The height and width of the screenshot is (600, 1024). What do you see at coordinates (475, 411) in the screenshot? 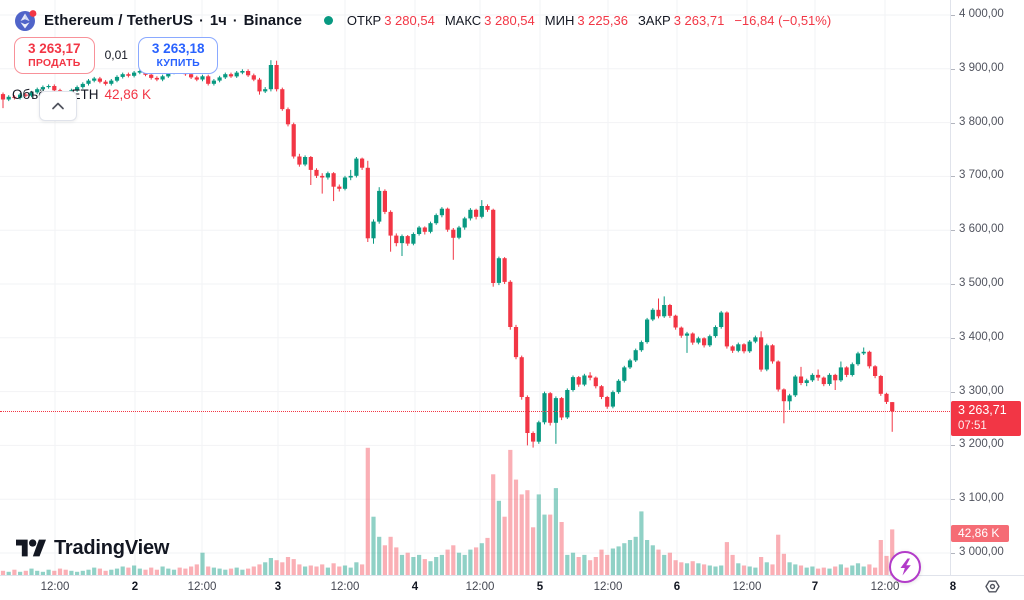
I see `current-price-line` at bounding box center [475, 411].